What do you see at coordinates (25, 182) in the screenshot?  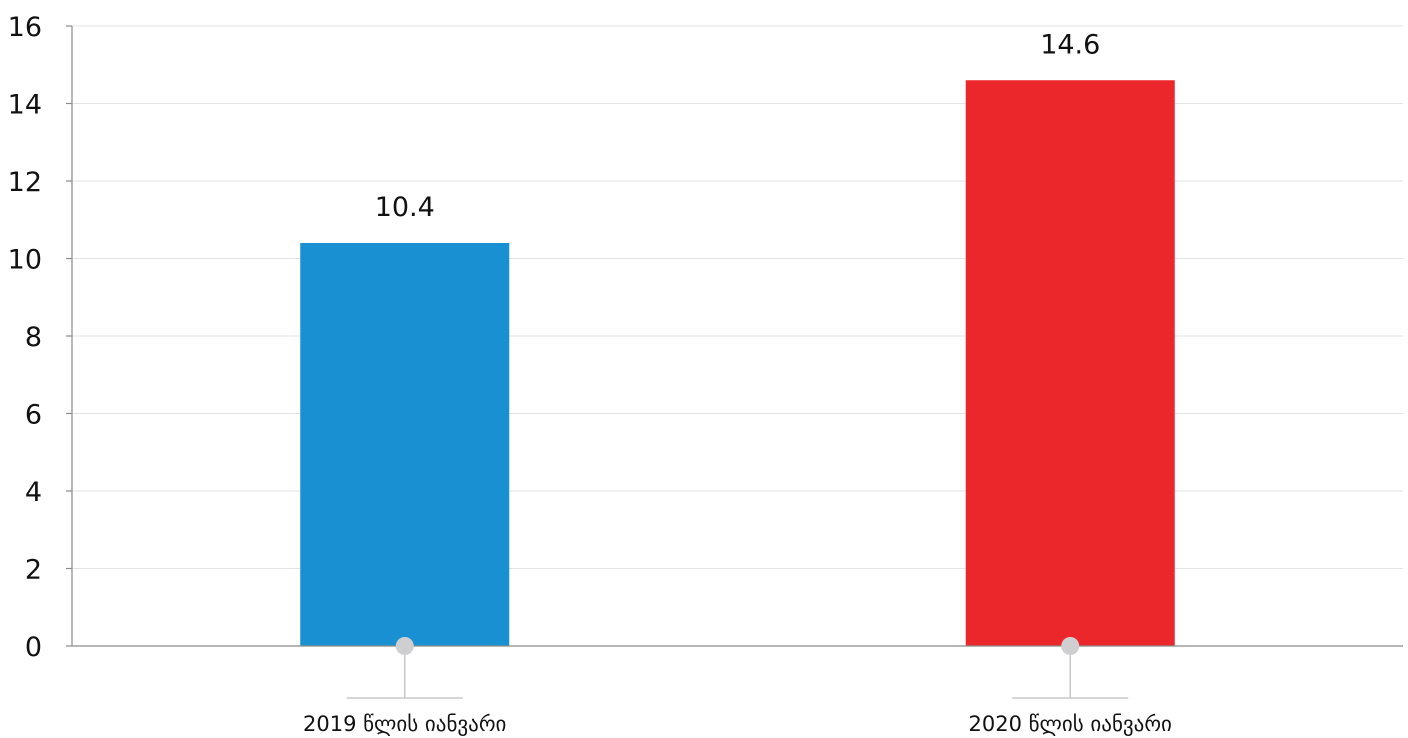 I see `y-tick-label: 12` at bounding box center [25, 182].